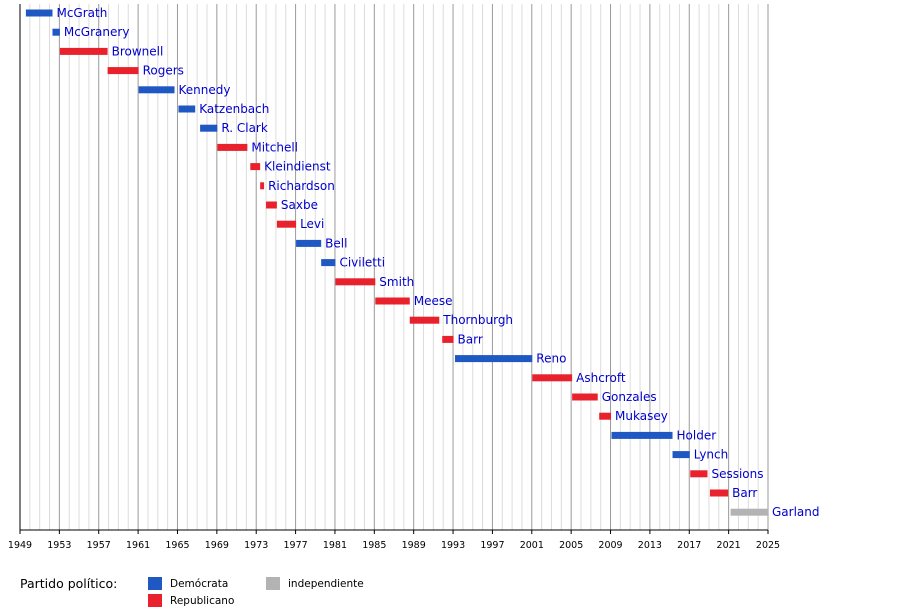  Describe the element at coordinates (99, 545) in the screenshot. I see `x-tick-label-1957: 1957` at that location.